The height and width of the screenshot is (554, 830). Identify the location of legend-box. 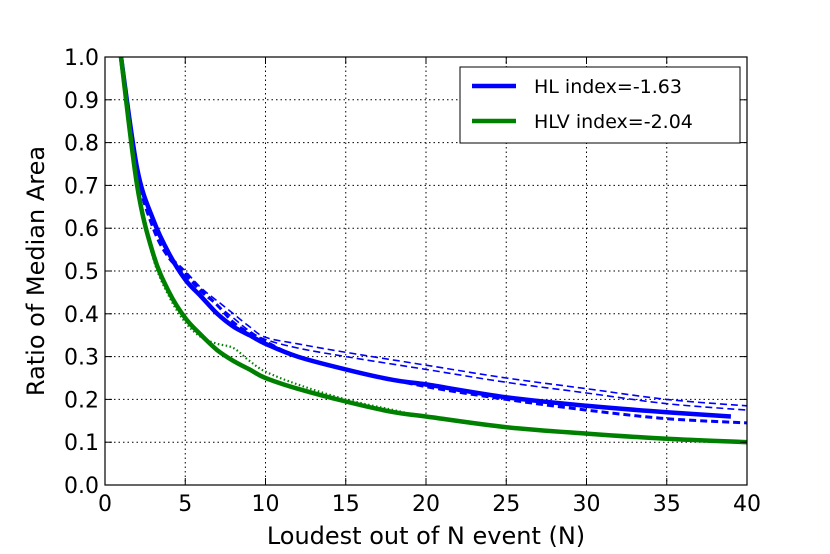
(600, 105).